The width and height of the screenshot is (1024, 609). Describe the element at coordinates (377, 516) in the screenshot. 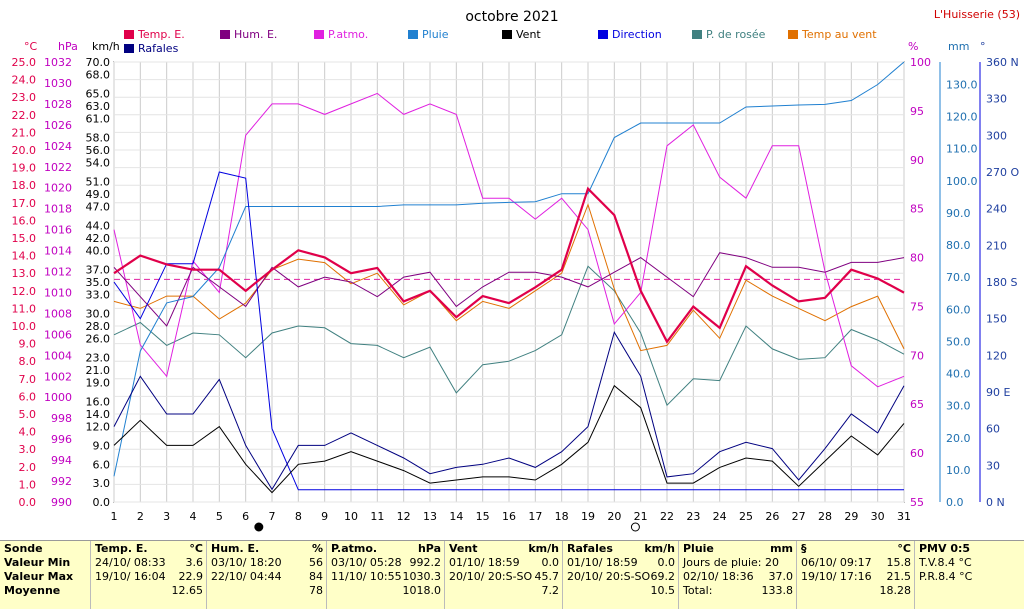

I see `tick-label-day: 11` at that location.